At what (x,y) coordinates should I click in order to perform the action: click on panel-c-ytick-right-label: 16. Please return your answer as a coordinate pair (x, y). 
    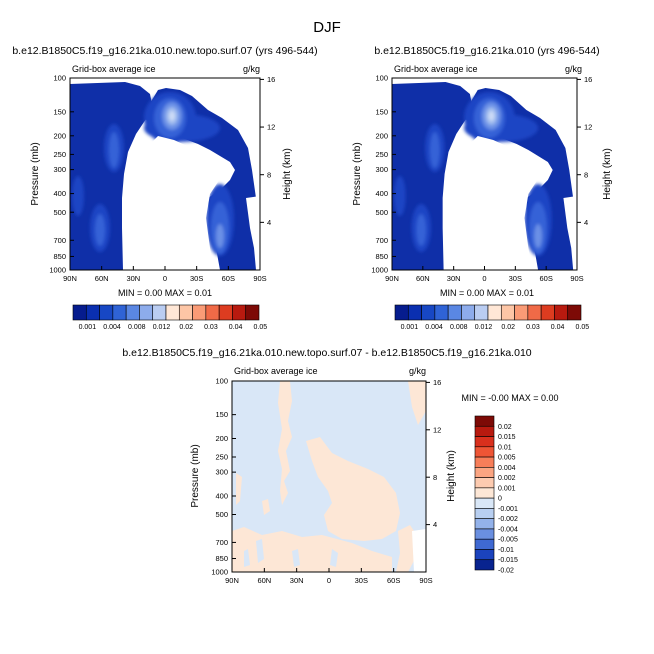
    Looking at the image, I should click on (437, 382).